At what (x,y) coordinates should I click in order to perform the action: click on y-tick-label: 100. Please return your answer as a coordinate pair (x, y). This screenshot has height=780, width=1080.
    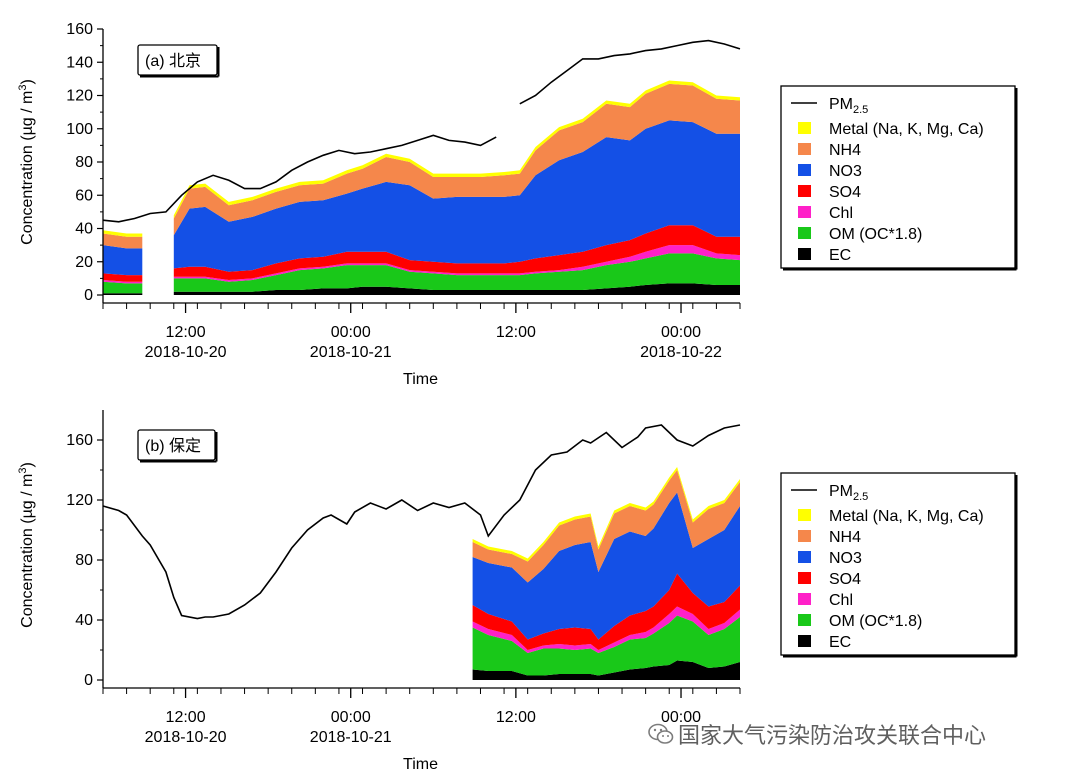
    Looking at the image, I should click on (79, 129).